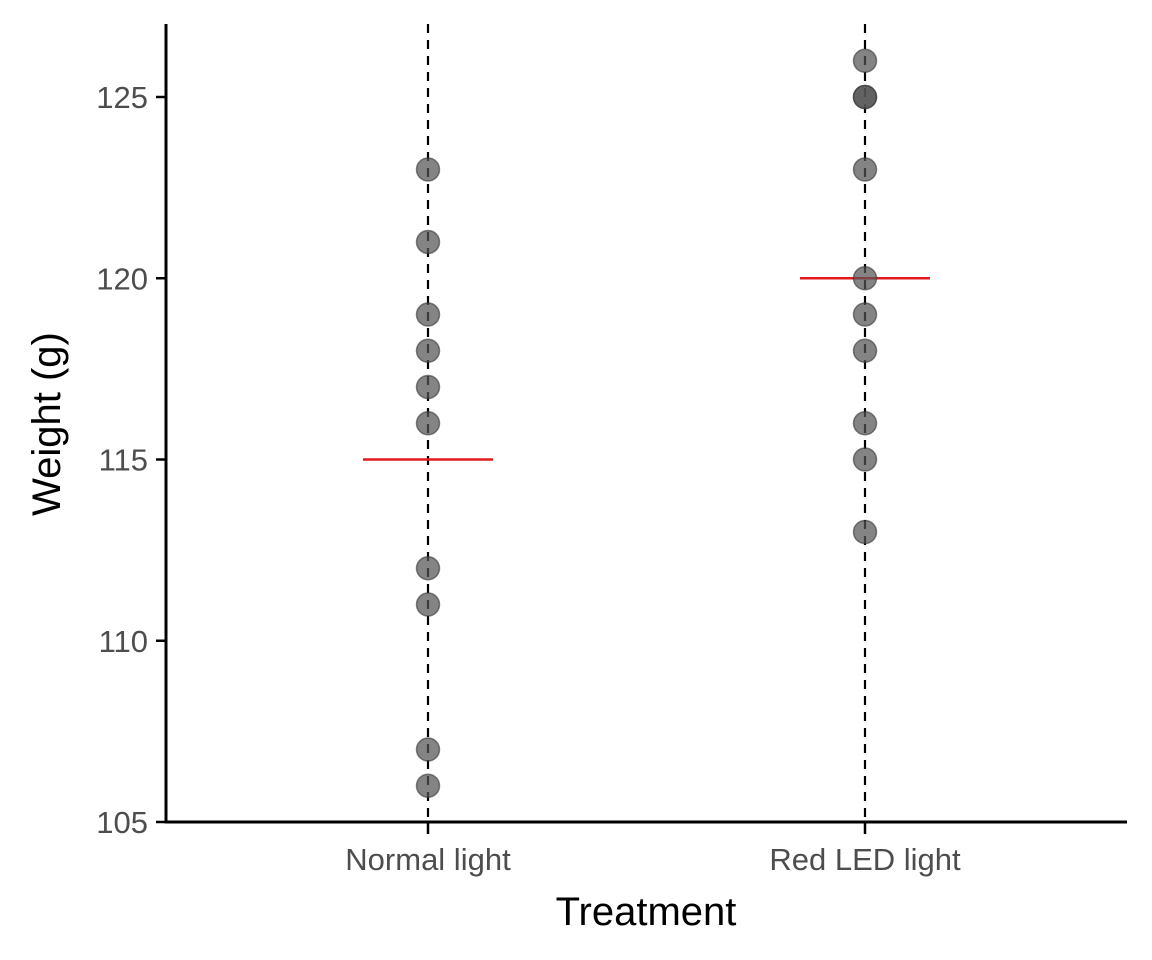  I want to click on y-tick-label-2: 110, so click(123, 641).